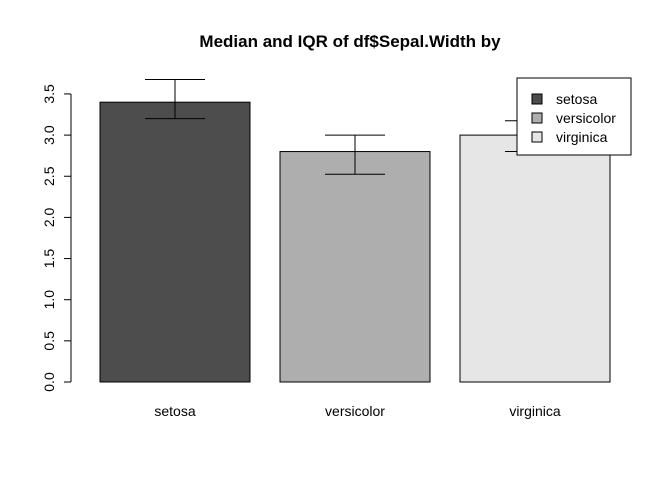 The width and height of the screenshot is (672, 480). I want to click on y-axis: 0.0 0.5 1.0 1.5 2.0 2.5 3.0 3.5, so click(56, 238).